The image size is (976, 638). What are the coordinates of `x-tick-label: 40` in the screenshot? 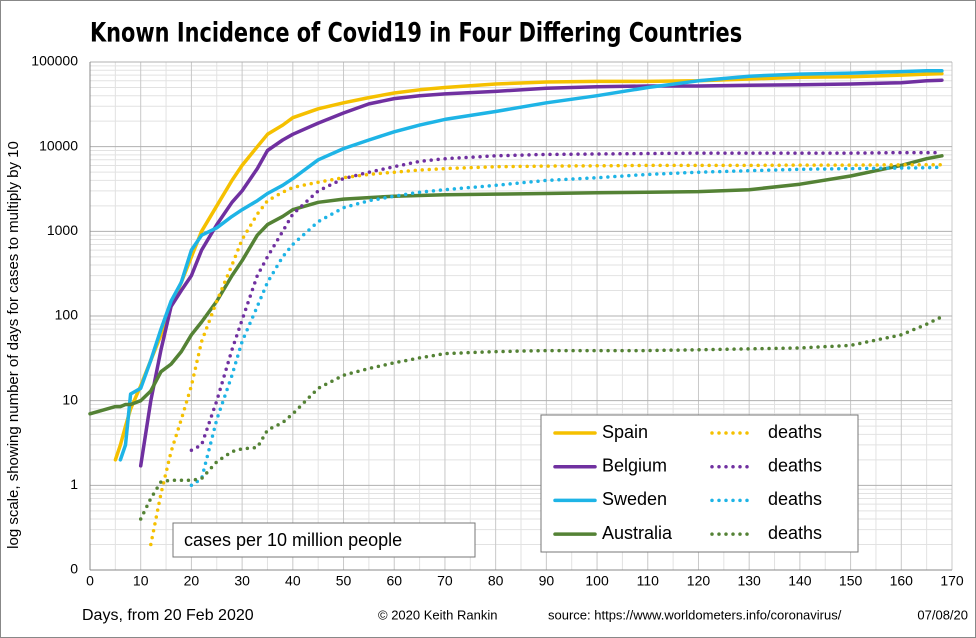 It's located at (293, 581).